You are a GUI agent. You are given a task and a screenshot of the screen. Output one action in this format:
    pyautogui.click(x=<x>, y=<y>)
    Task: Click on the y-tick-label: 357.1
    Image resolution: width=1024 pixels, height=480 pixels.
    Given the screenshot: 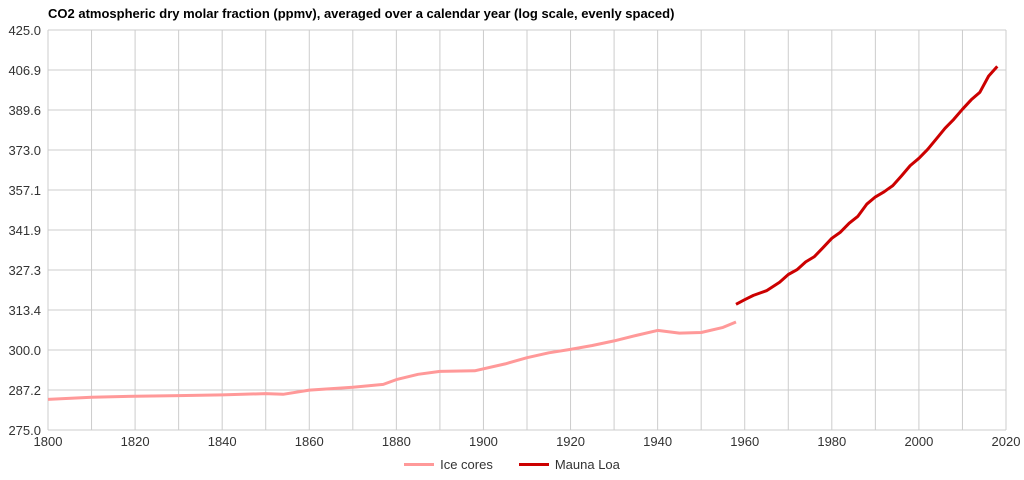 What is the action you would take?
    pyautogui.click(x=24, y=190)
    